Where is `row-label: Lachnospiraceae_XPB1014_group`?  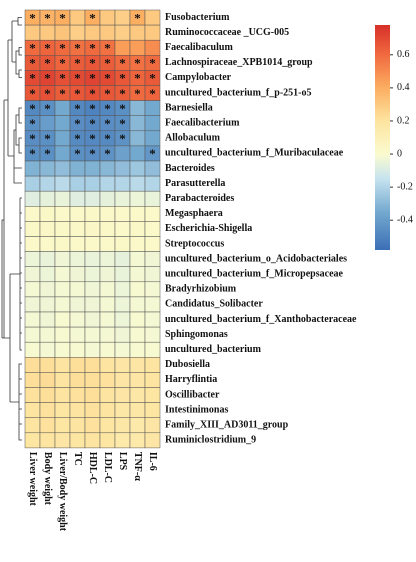
row-label: Lachnospiraceae_XPB1014_group is located at coordinates (239, 62).